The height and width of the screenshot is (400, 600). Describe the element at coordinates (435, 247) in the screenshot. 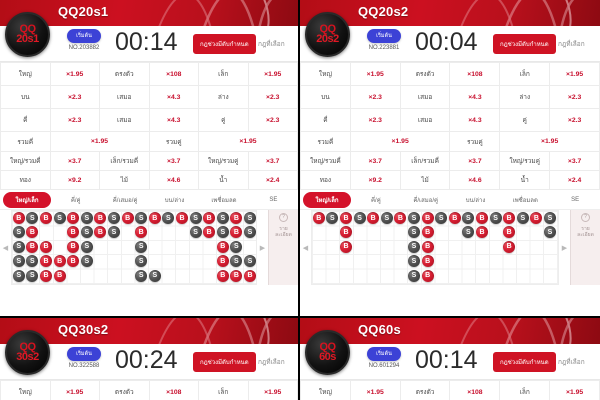

I see `bead-road-grid: BSBBBSBSBSSSSSBBBBBSBSSBBSBBBSBSSBS` at that location.